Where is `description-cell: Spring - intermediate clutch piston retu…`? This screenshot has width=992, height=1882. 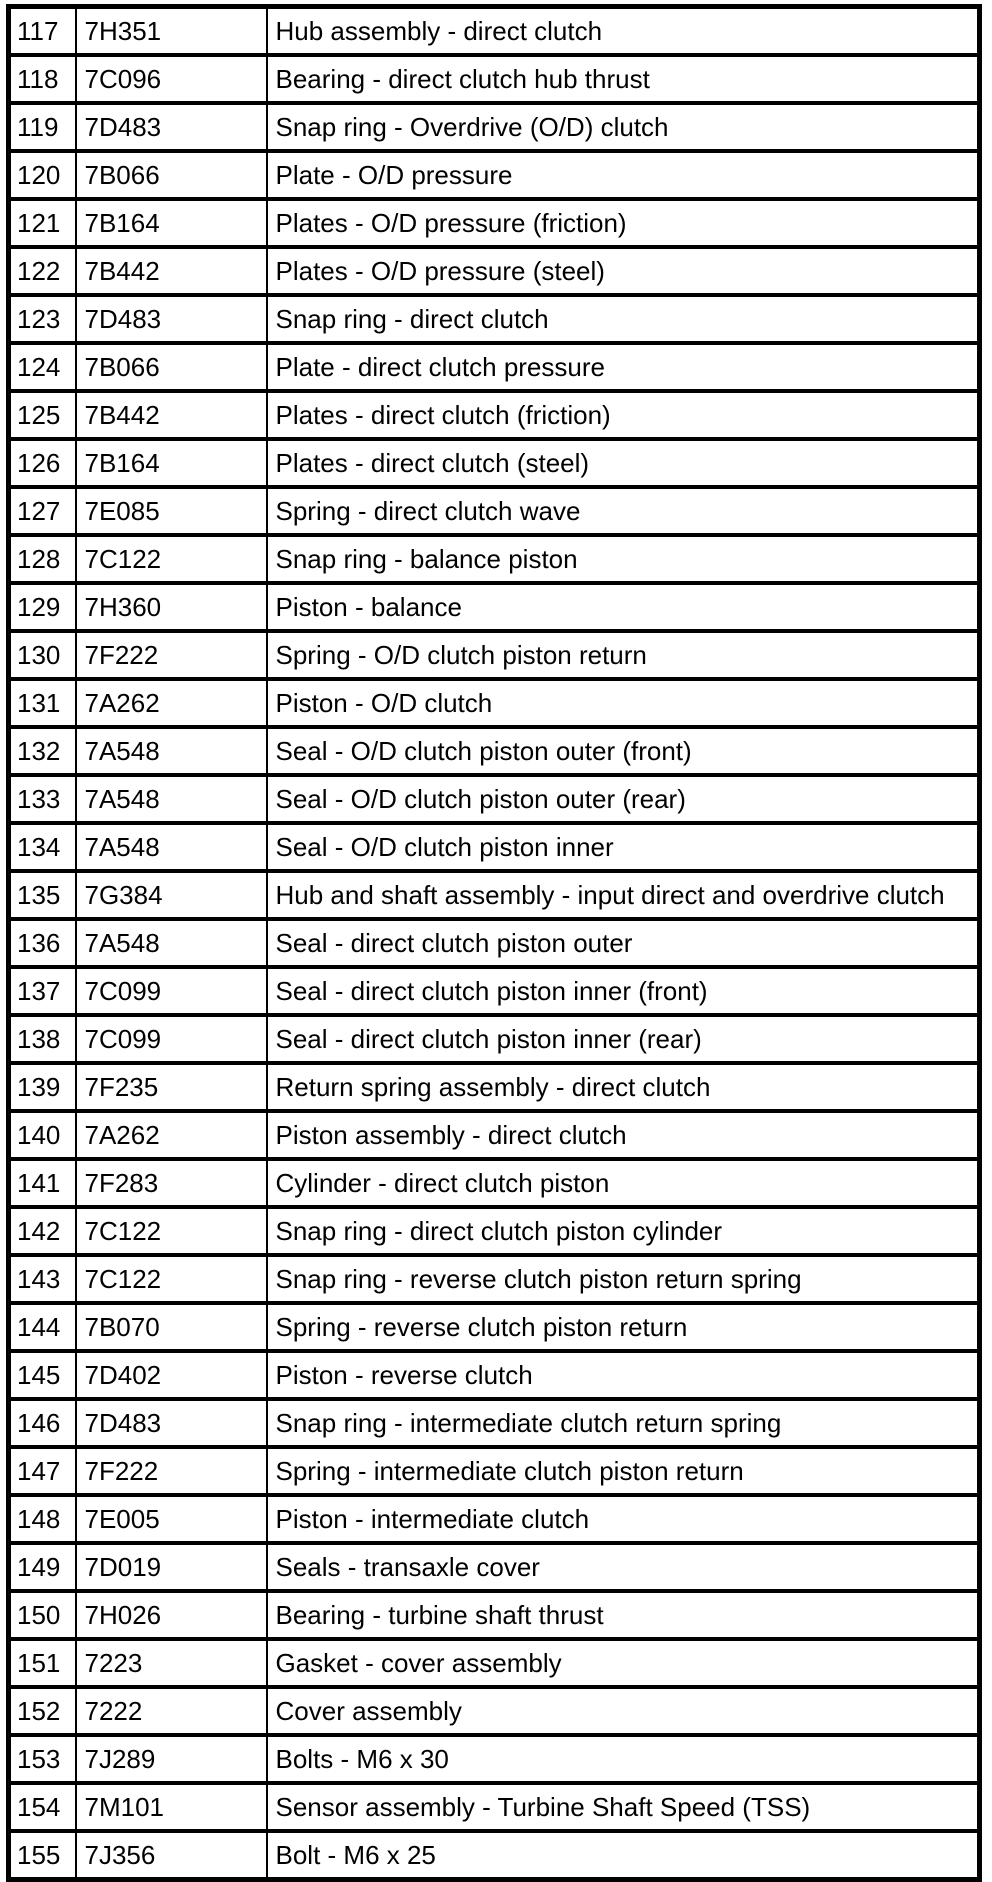
description-cell: Spring - intermediate clutch piston retu… is located at coordinates (623, 1471).